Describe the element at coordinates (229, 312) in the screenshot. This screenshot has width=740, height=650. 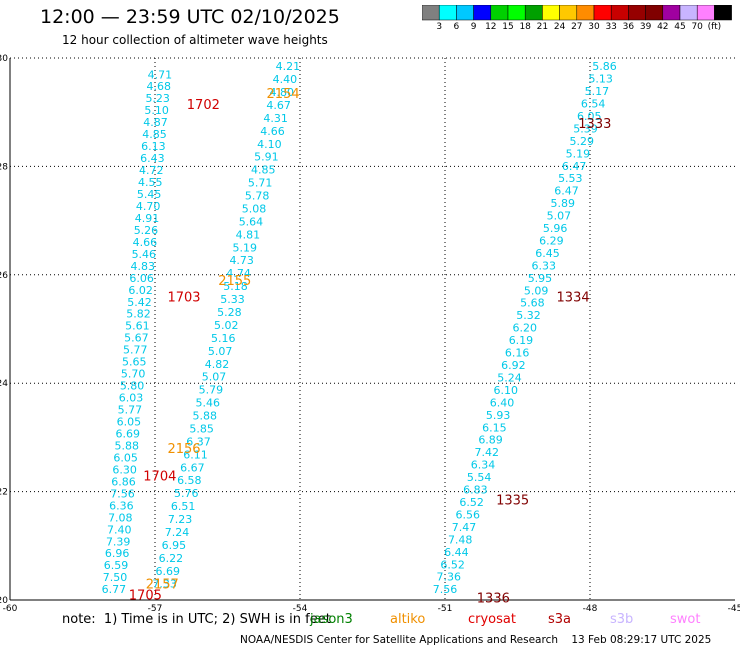
I see `wave-height-value: 5.28` at that location.